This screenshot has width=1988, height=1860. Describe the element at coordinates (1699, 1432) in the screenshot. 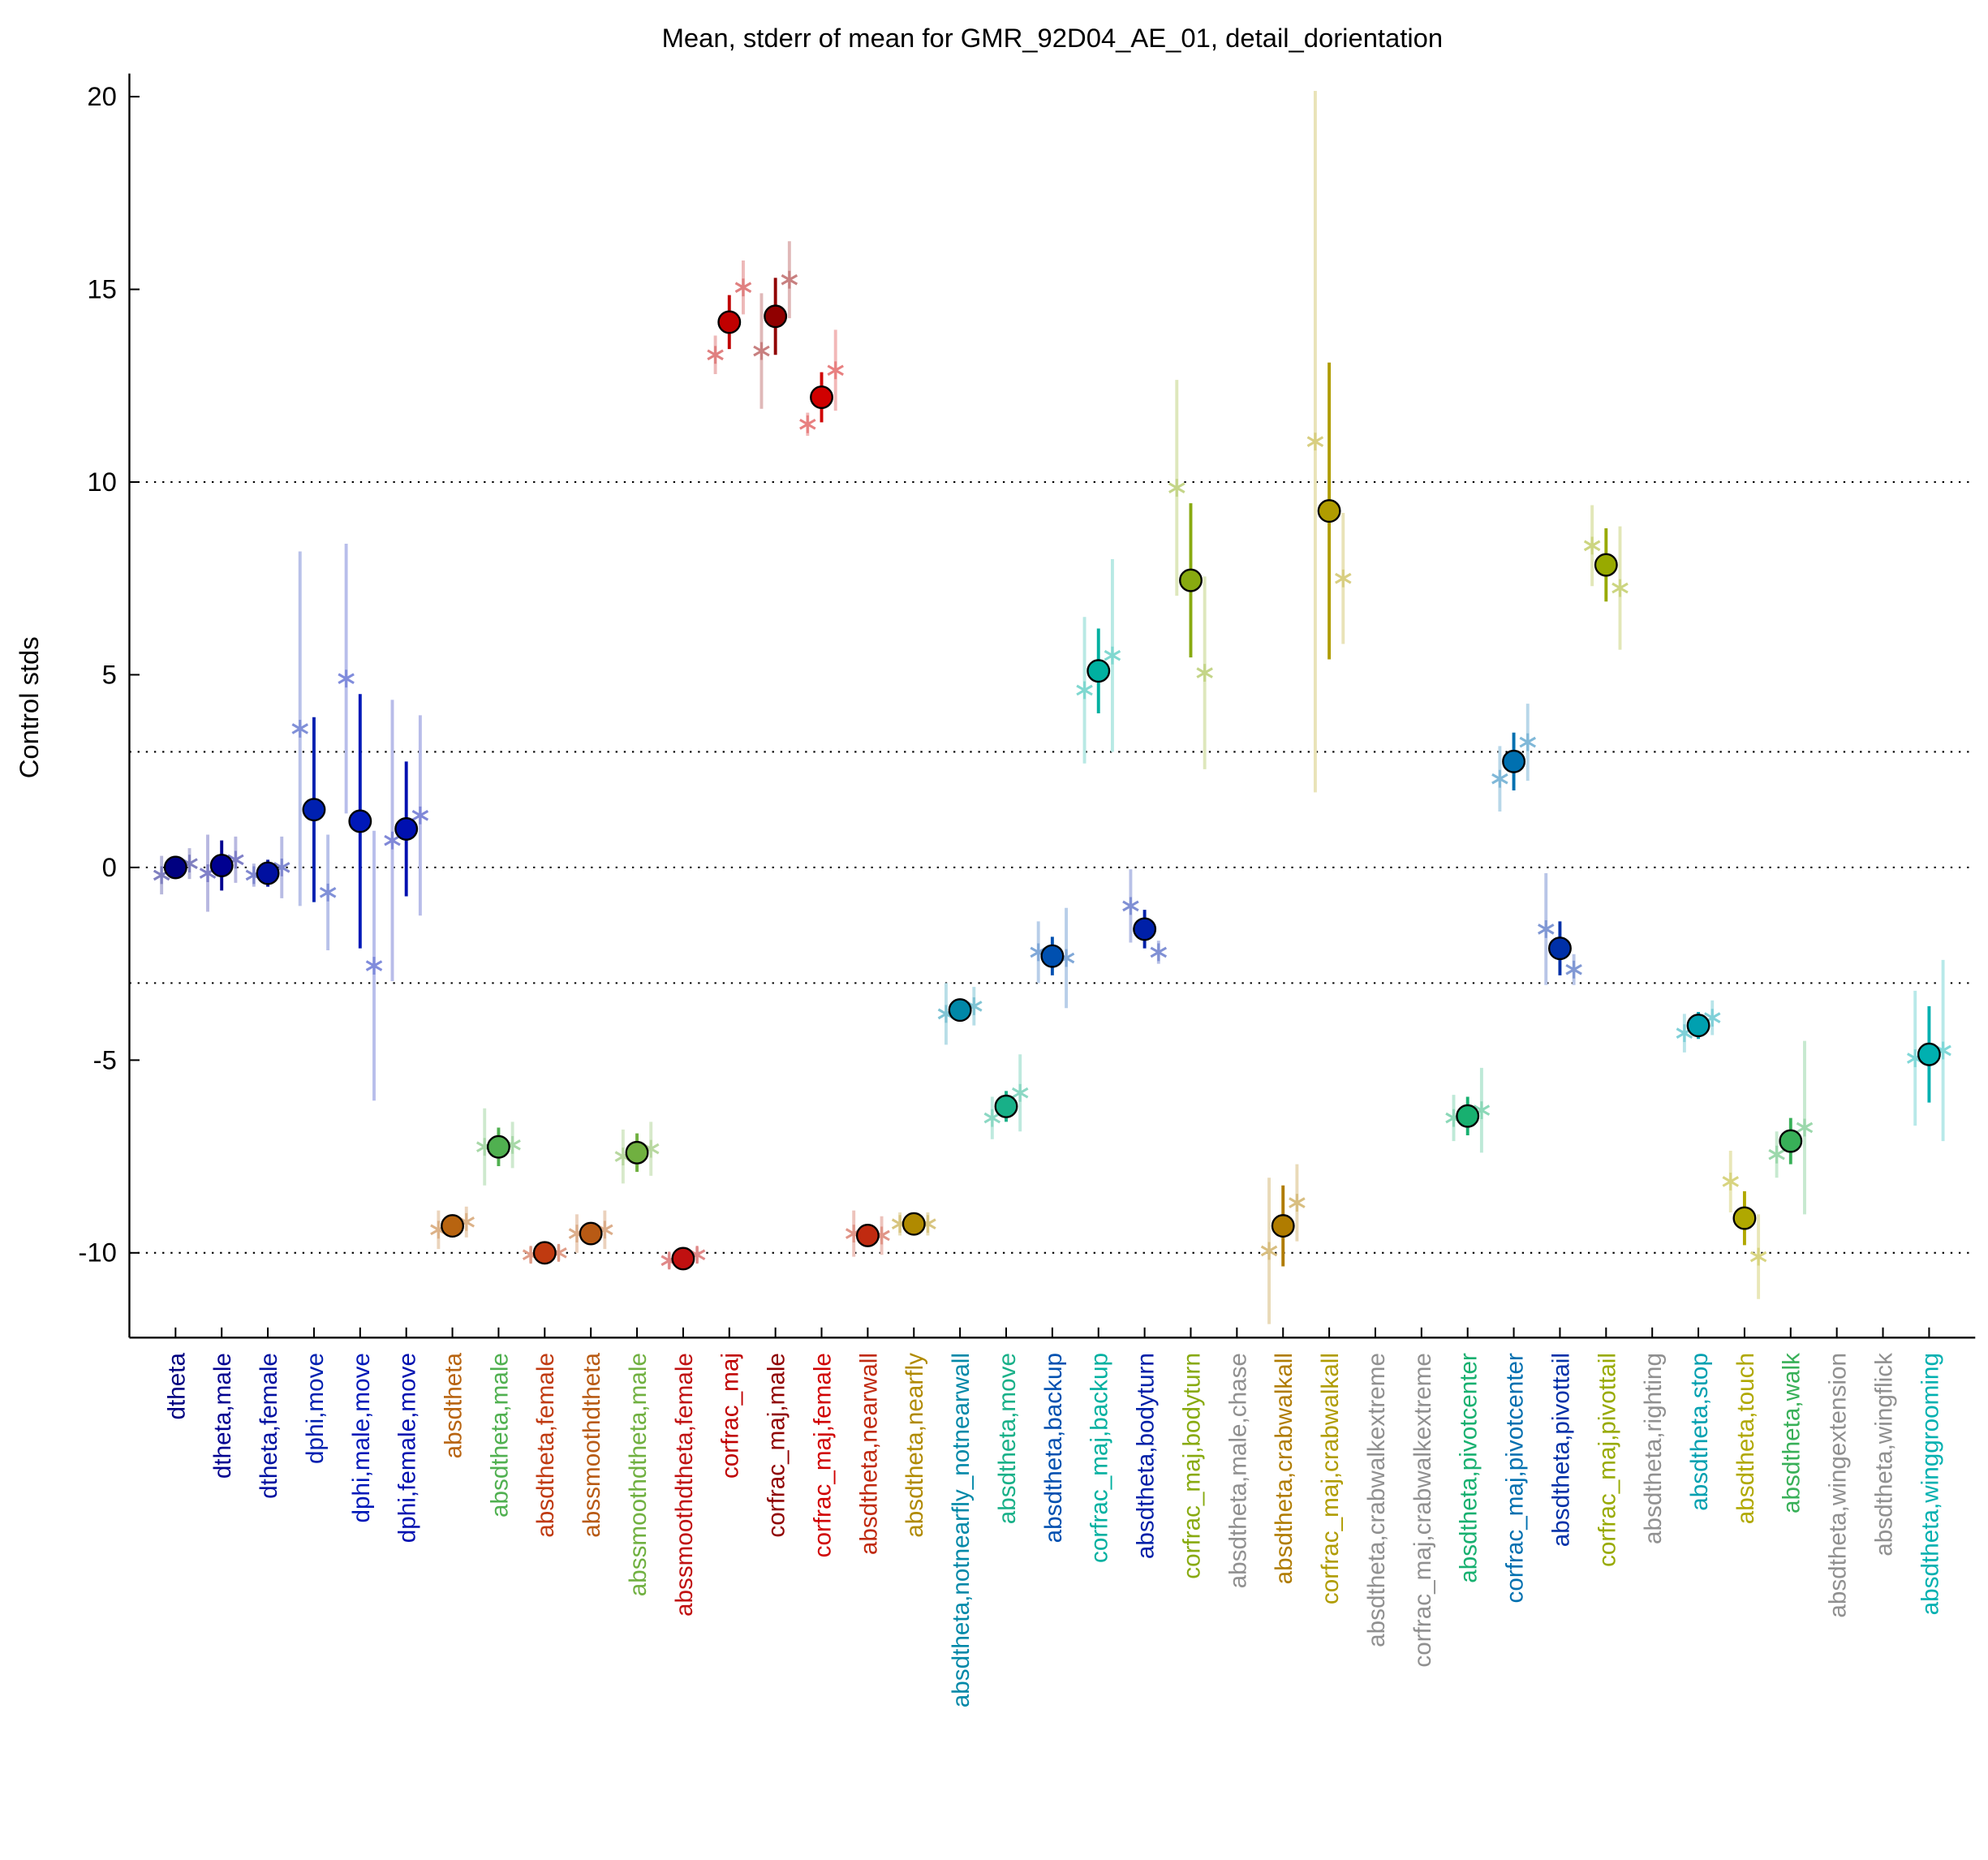

I see `x-tick-label: absdtheta,stop` at that location.